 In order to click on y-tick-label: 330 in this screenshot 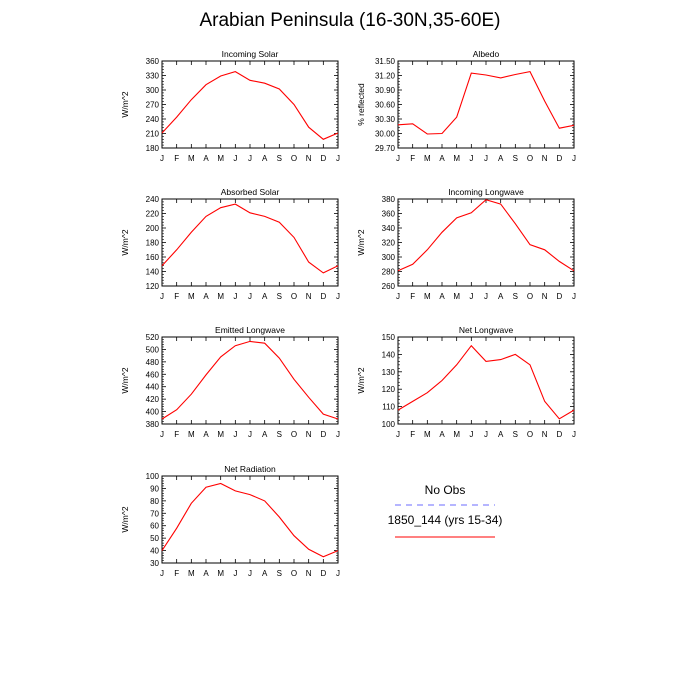, I will do `click(153, 76)`.